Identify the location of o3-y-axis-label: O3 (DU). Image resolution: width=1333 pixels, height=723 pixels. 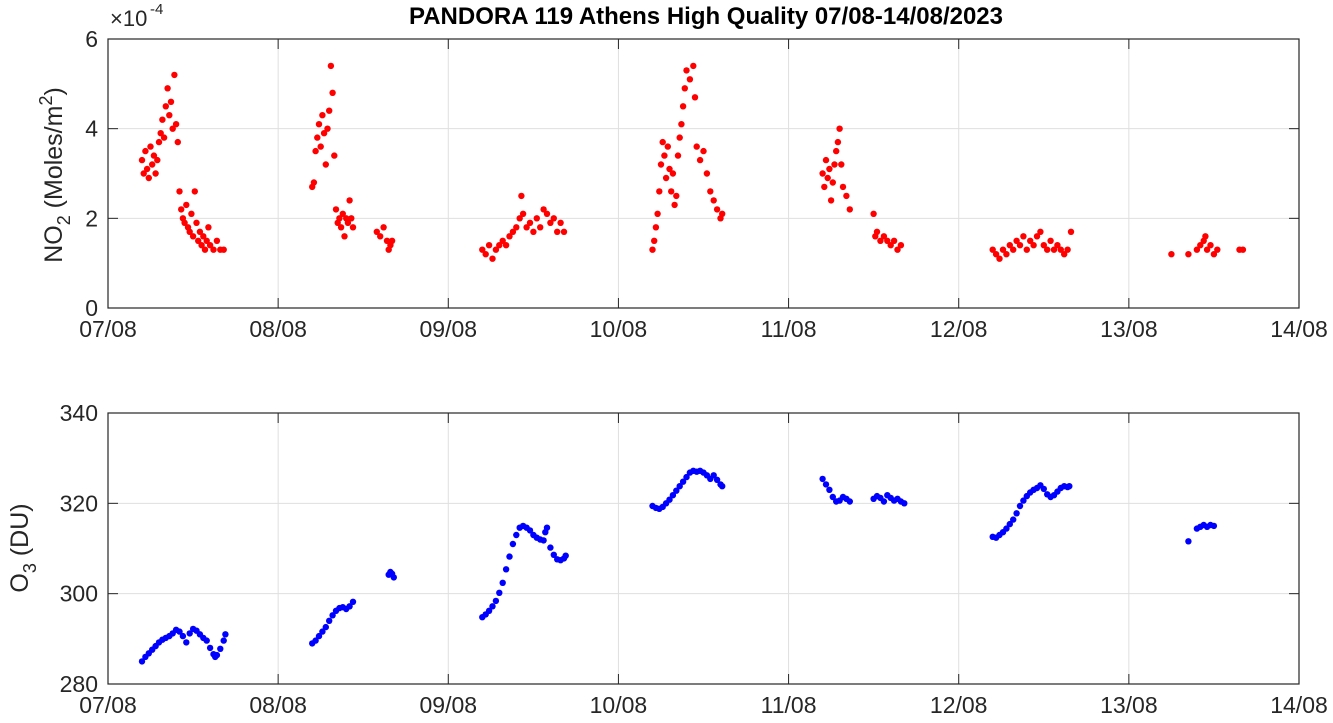
(23, 547).